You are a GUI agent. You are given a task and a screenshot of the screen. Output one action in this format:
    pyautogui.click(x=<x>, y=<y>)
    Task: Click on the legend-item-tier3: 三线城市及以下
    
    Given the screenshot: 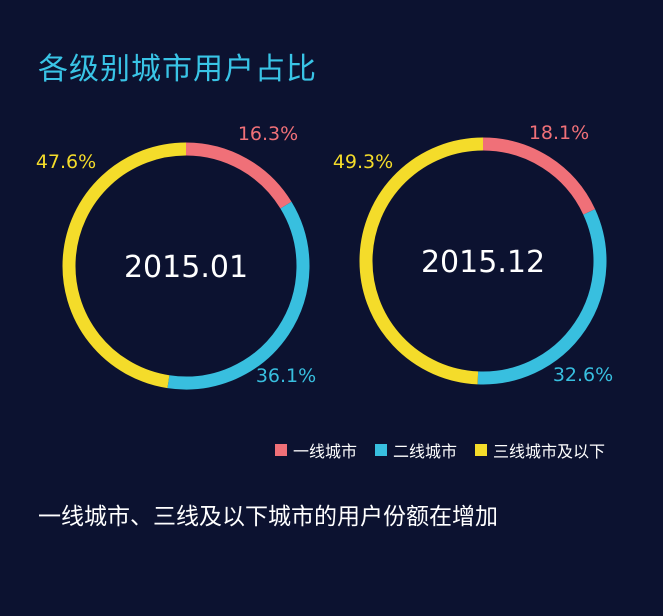 What is the action you would take?
    pyautogui.click(x=540, y=450)
    